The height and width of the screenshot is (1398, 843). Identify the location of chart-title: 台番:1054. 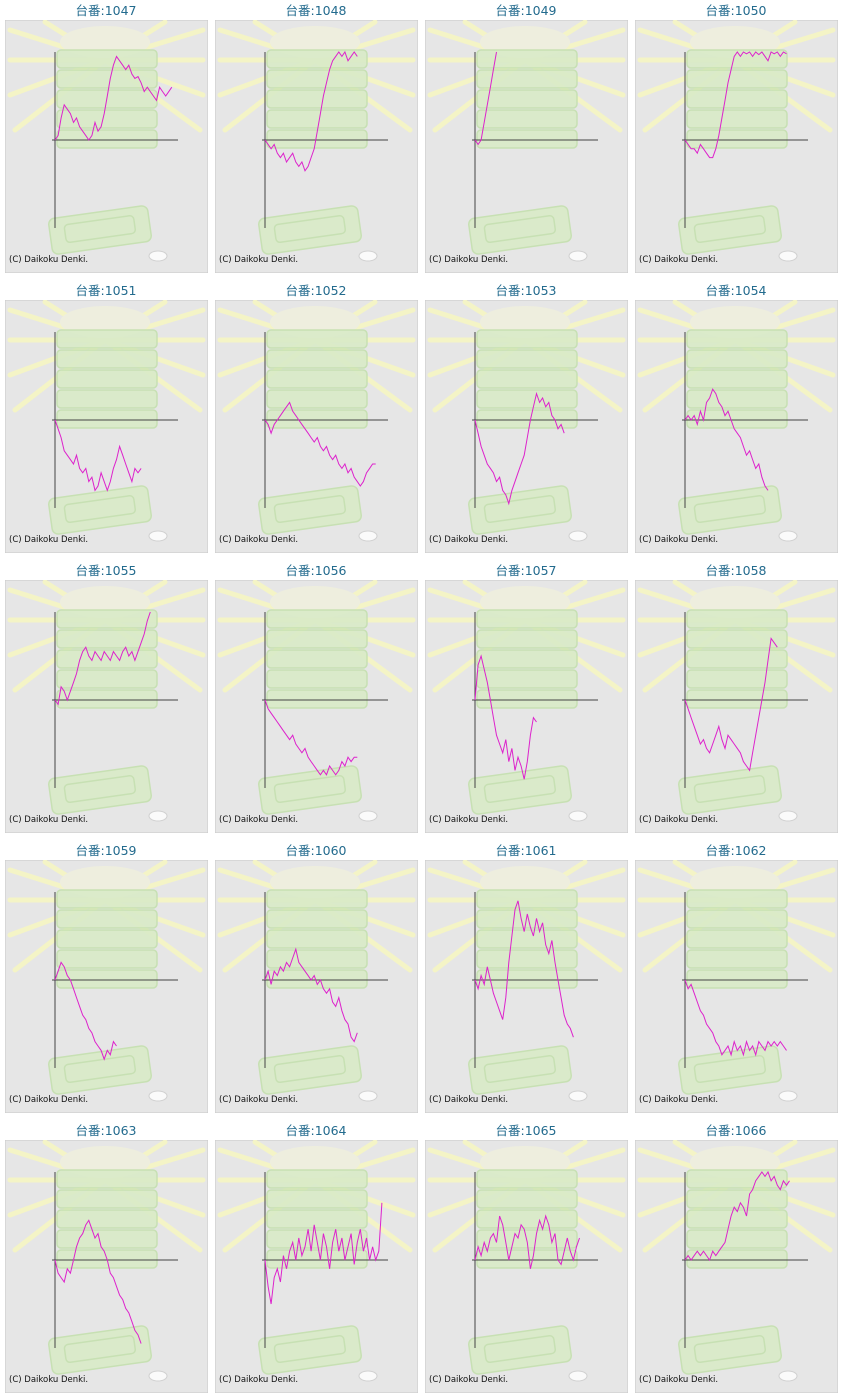
(735, 290).